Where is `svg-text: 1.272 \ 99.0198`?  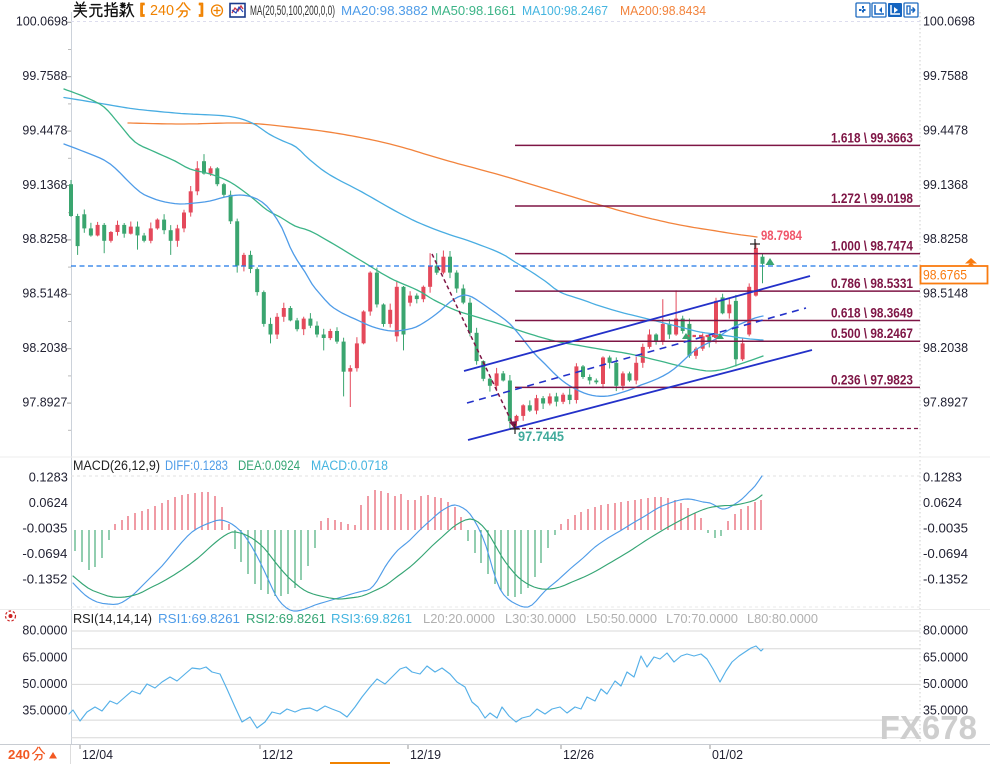 svg-text: 1.272 \ 99.0198 is located at coordinates (872, 198).